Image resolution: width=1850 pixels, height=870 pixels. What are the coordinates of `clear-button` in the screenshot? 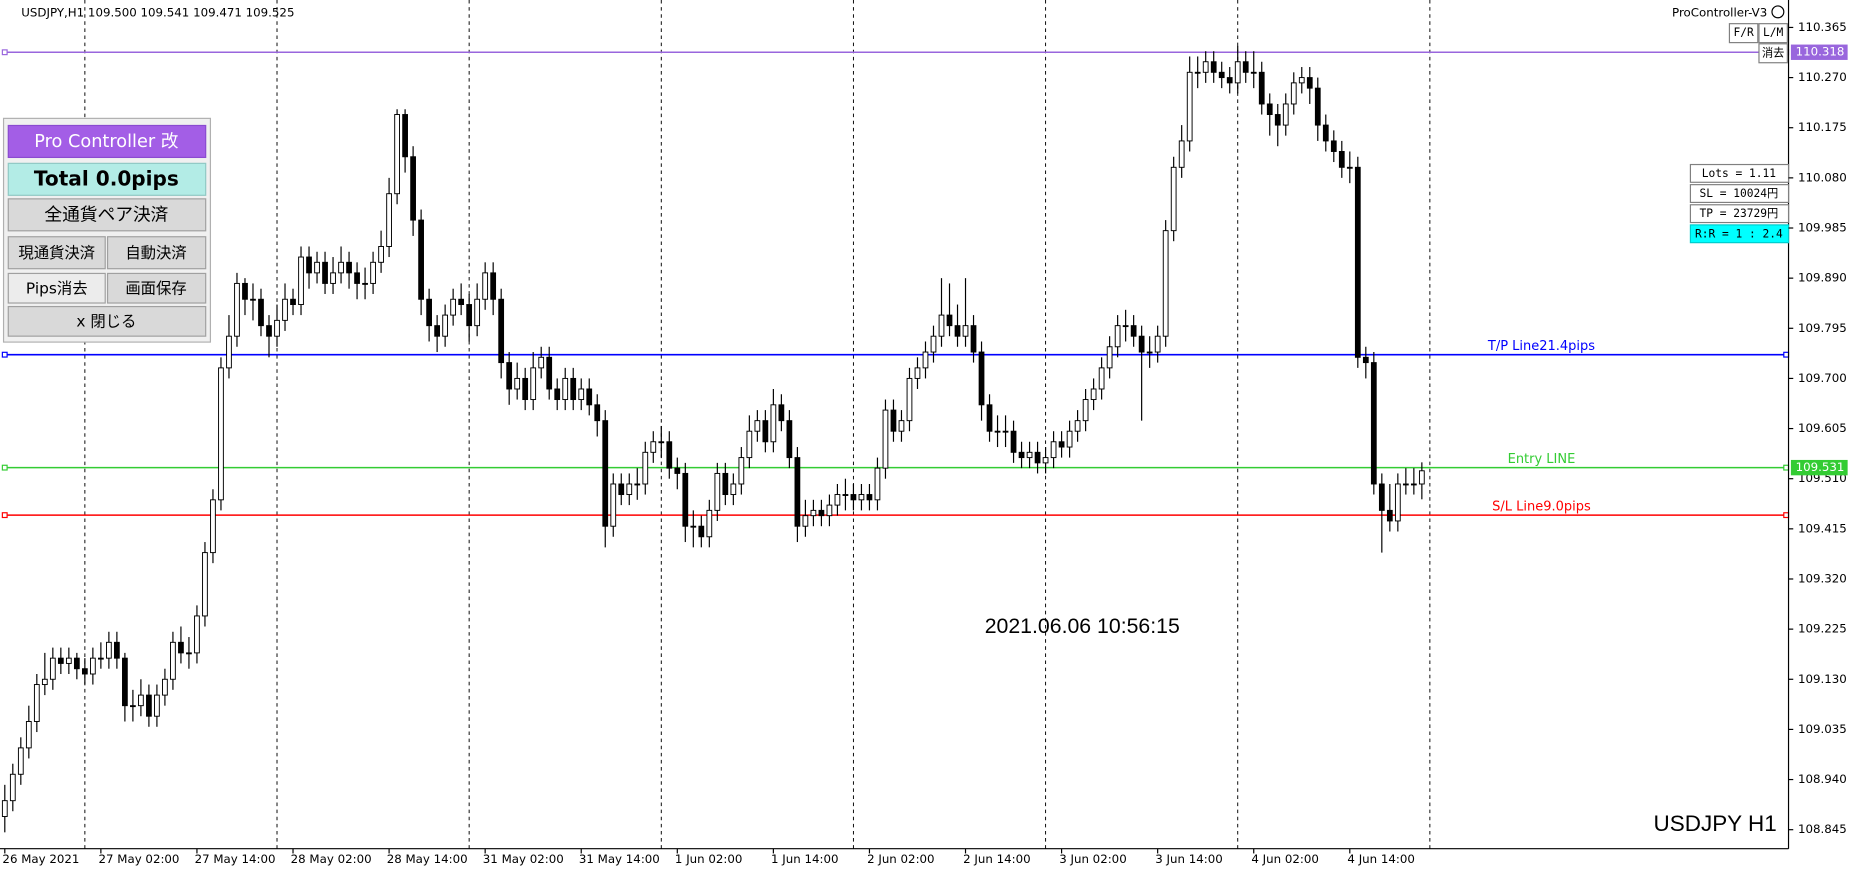 It's located at (1773, 53).